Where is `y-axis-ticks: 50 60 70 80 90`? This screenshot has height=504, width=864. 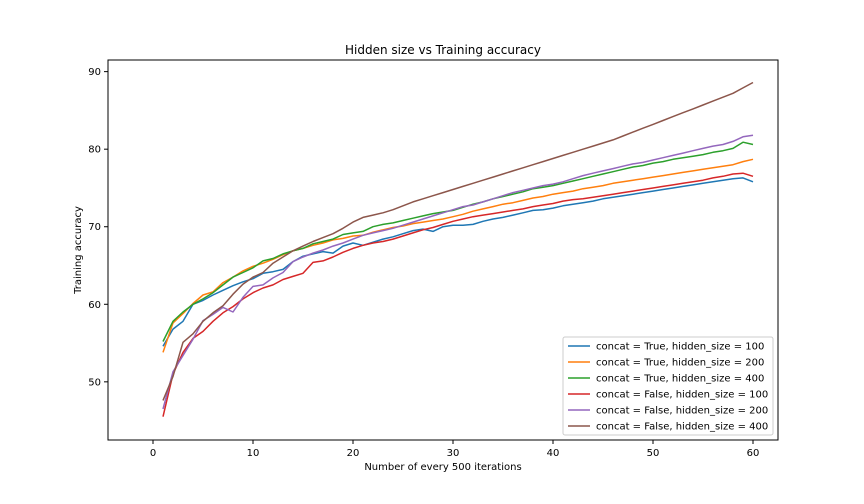 y-axis-ticks: 50 60 70 80 90 is located at coordinates (98, 227).